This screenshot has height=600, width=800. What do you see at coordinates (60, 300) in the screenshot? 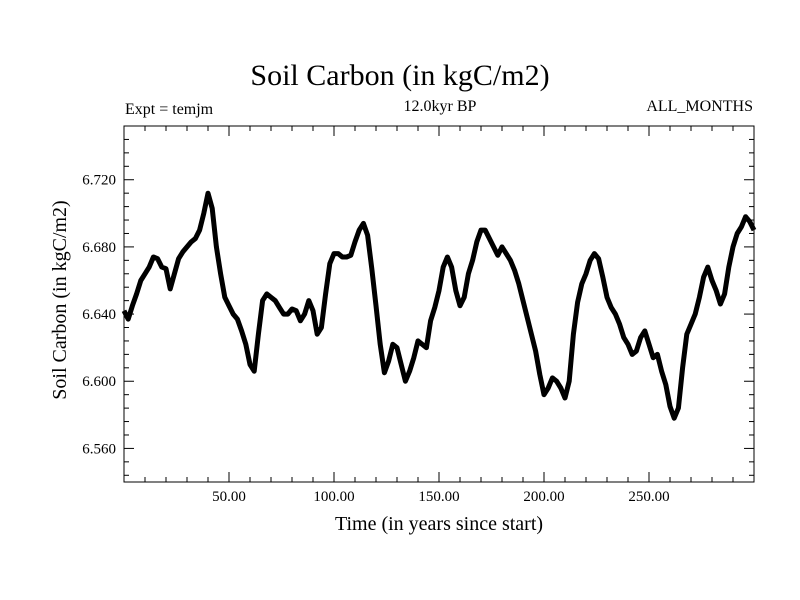
I see `y-axis-label: Soil Carbon (in kgC/m2)` at bounding box center [60, 300].